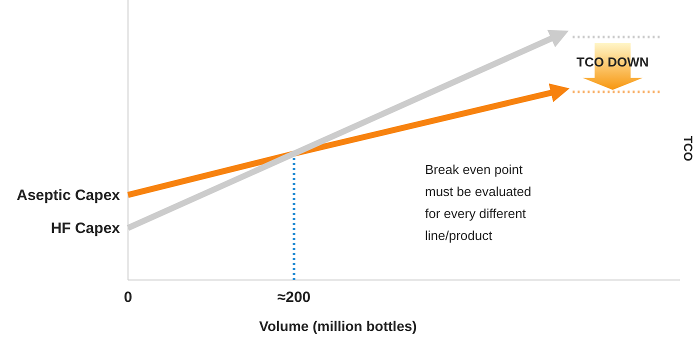 Image resolution: width=700 pixels, height=343 pixels. What do you see at coordinates (128, 297) in the screenshot?
I see `x-tick-label: 0` at bounding box center [128, 297].